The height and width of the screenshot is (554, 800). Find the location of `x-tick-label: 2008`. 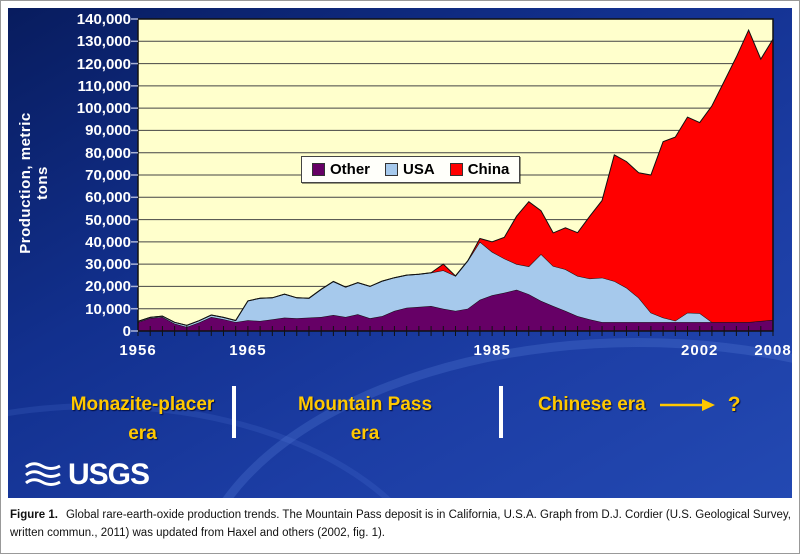

x-tick-label: 2008 is located at coordinates (773, 350).